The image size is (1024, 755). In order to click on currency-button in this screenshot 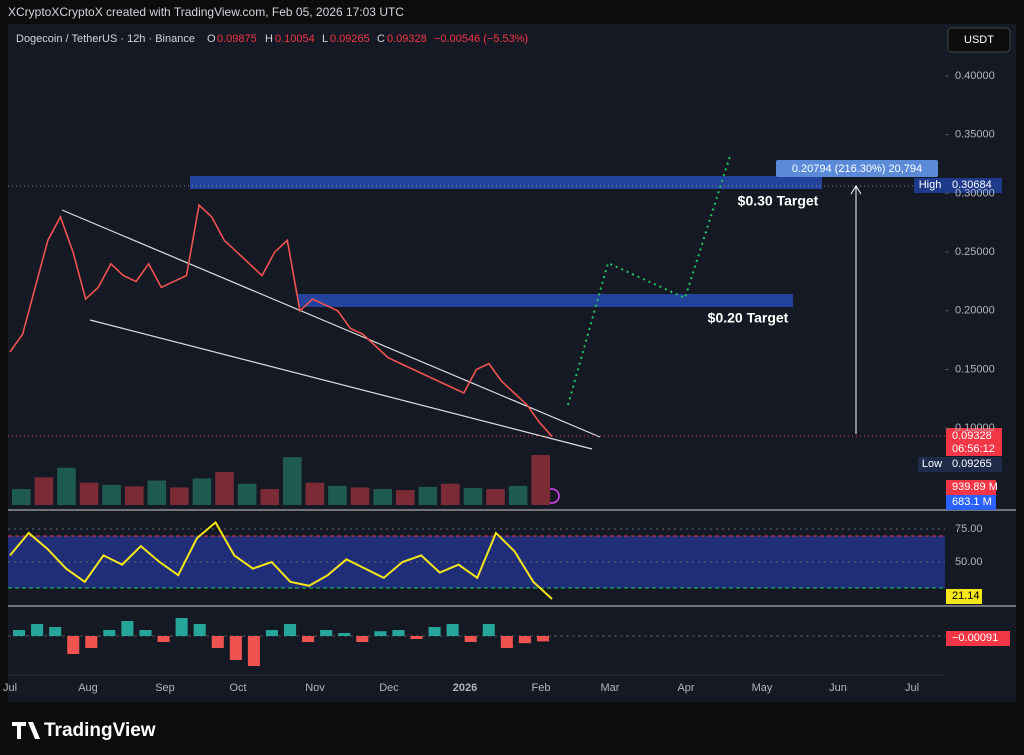, I will do `click(979, 40)`.